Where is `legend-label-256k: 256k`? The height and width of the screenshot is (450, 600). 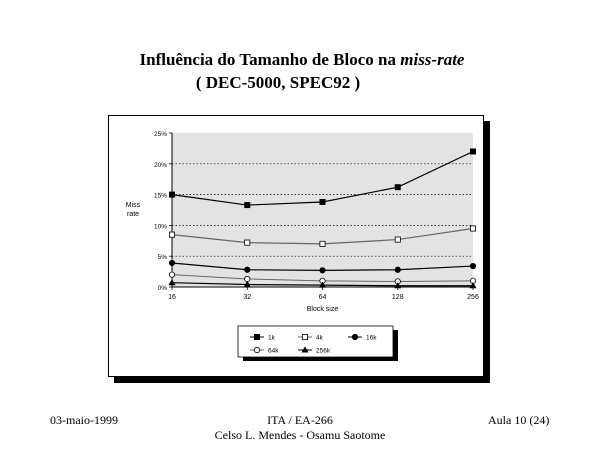 legend-label-256k: 256k is located at coordinates (323, 351).